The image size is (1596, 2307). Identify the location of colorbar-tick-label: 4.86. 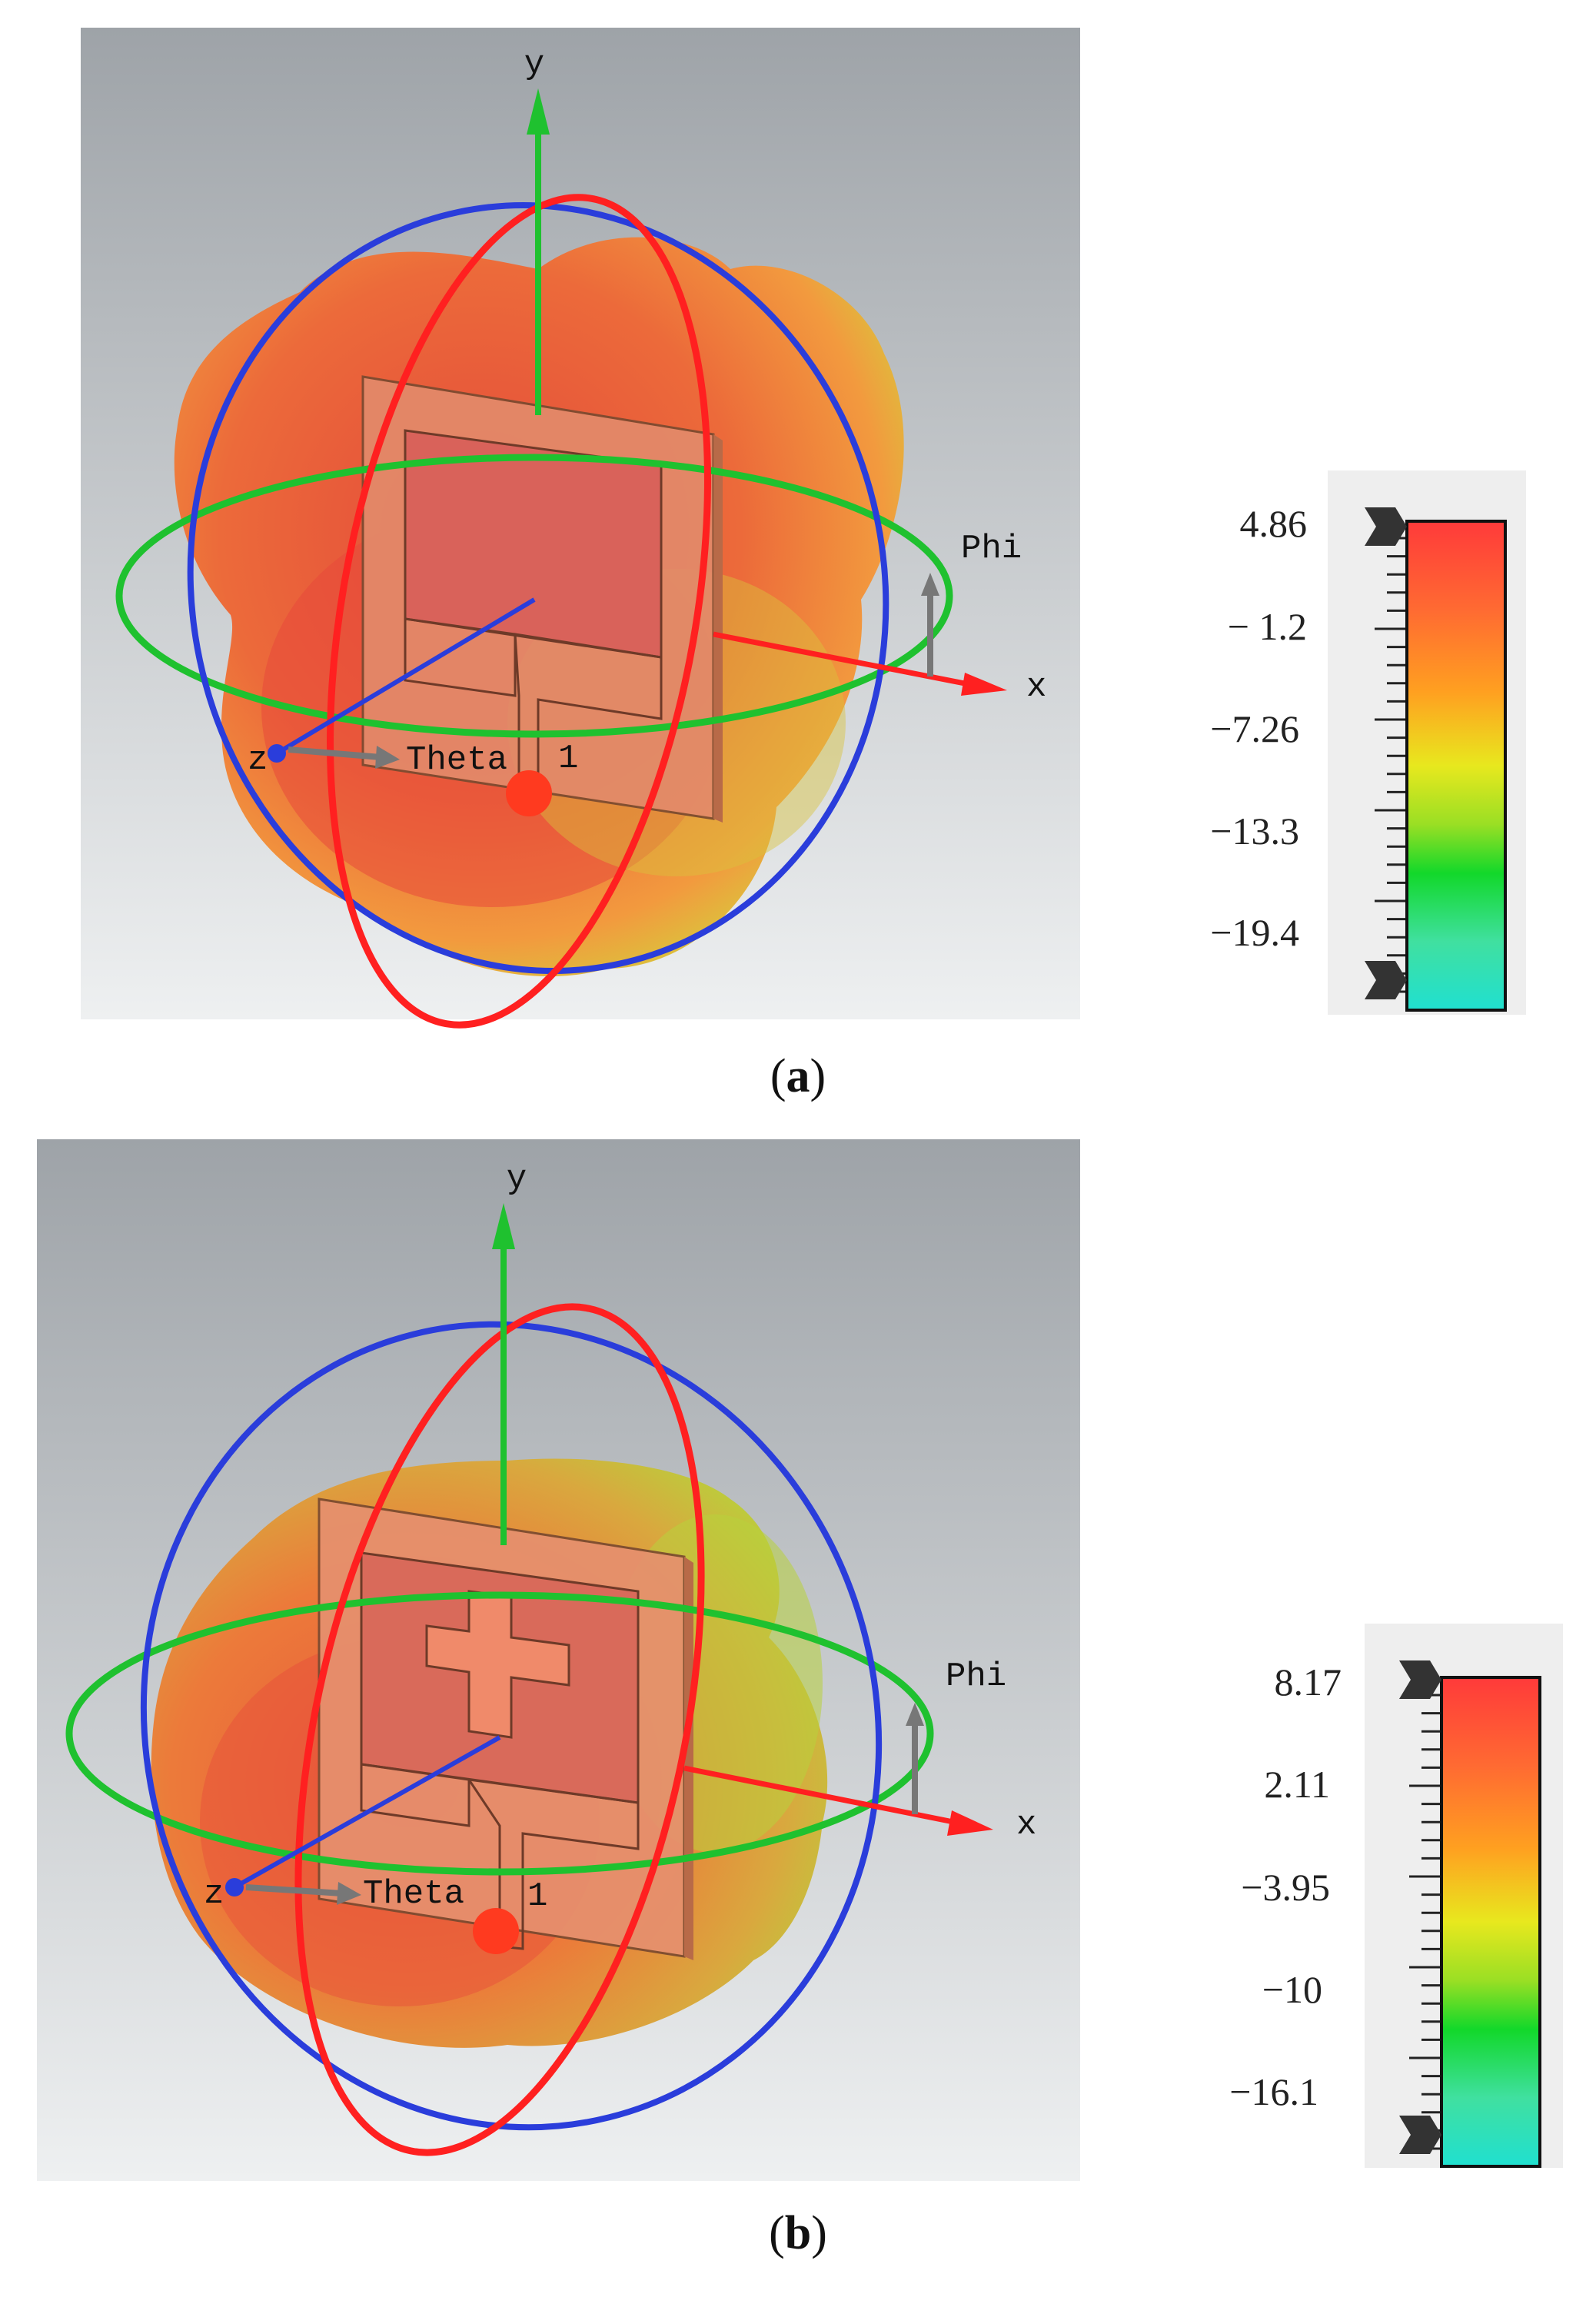
(1274, 523).